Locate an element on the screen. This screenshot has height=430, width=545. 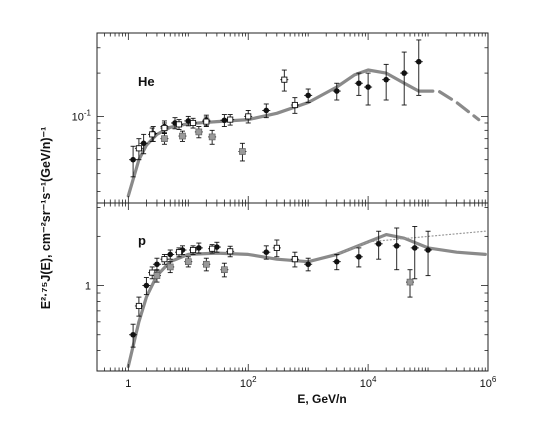
x-tick-label: 10⁶ is located at coordinates (488, 382).